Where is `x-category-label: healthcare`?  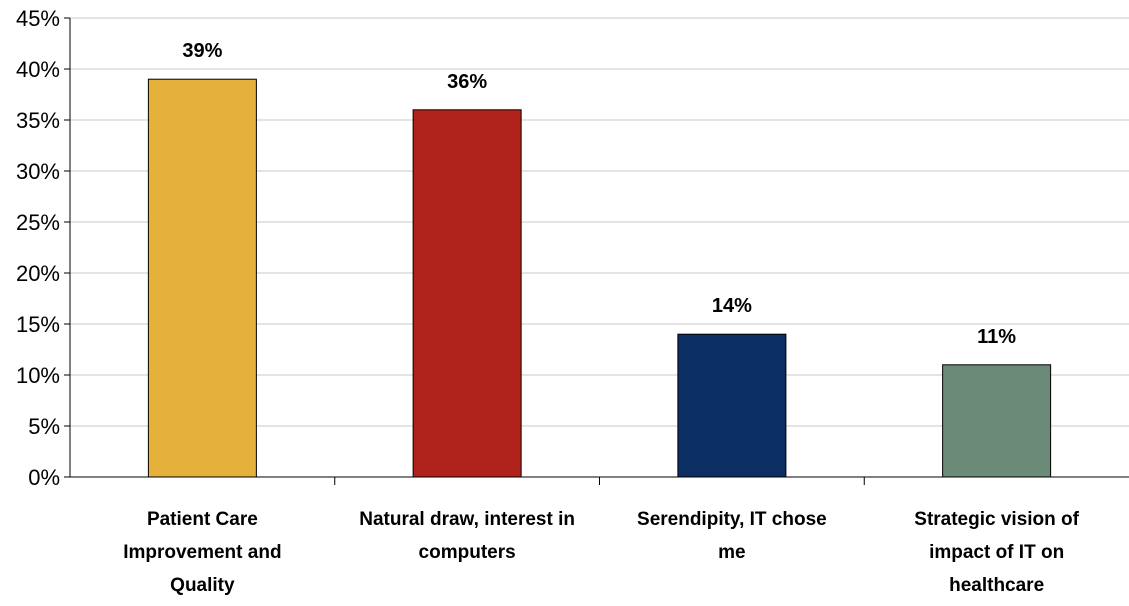 x-category-label: healthcare is located at coordinates (996, 585).